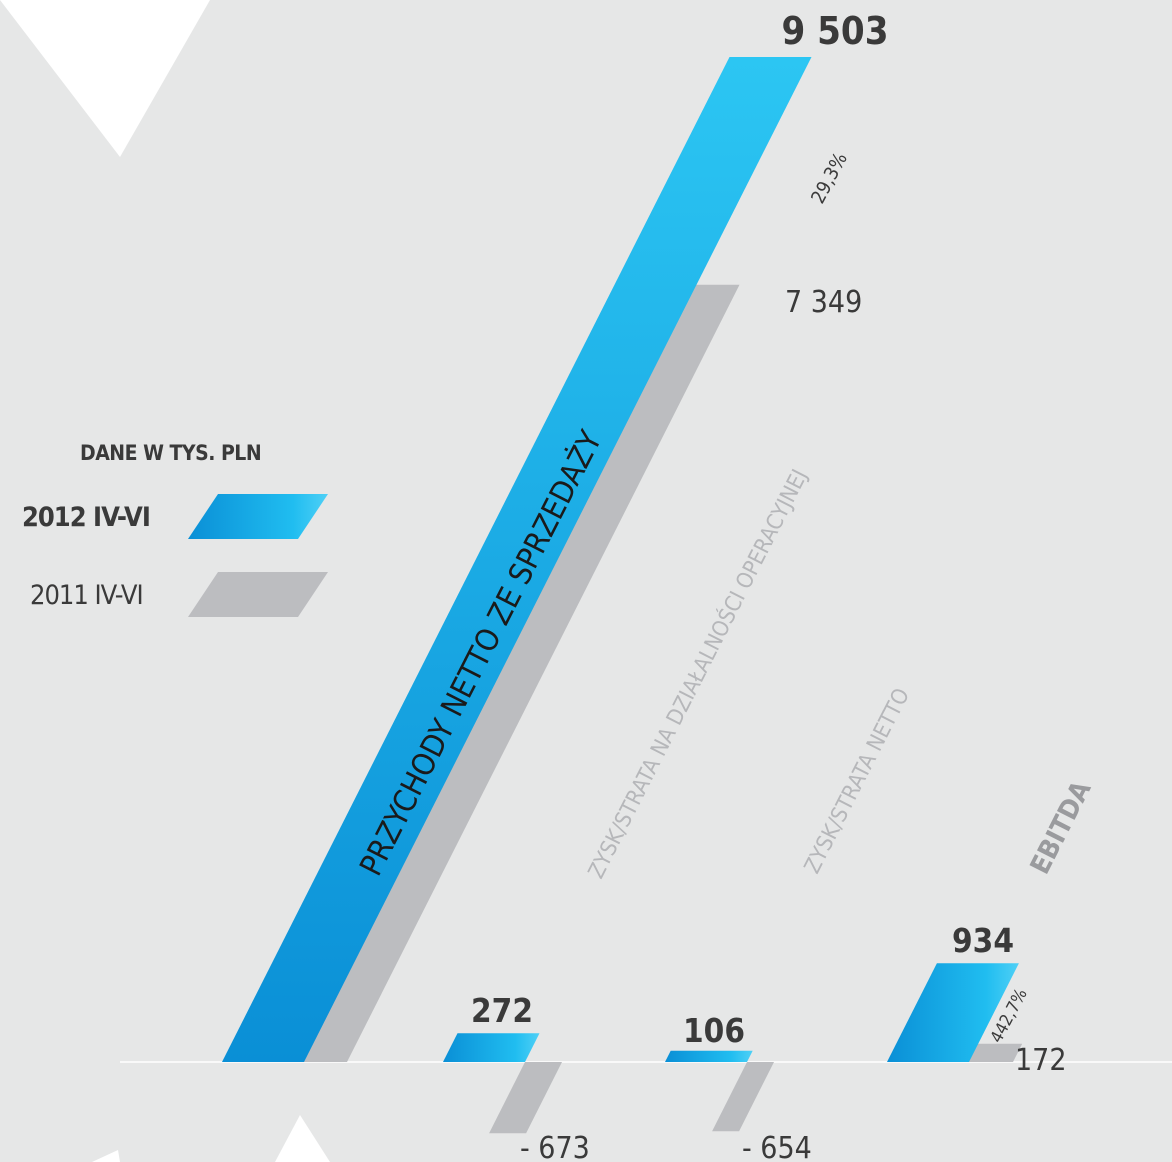  What do you see at coordinates (983, 940) in the screenshot?
I see `value-label-current-3: 934` at bounding box center [983, 940].